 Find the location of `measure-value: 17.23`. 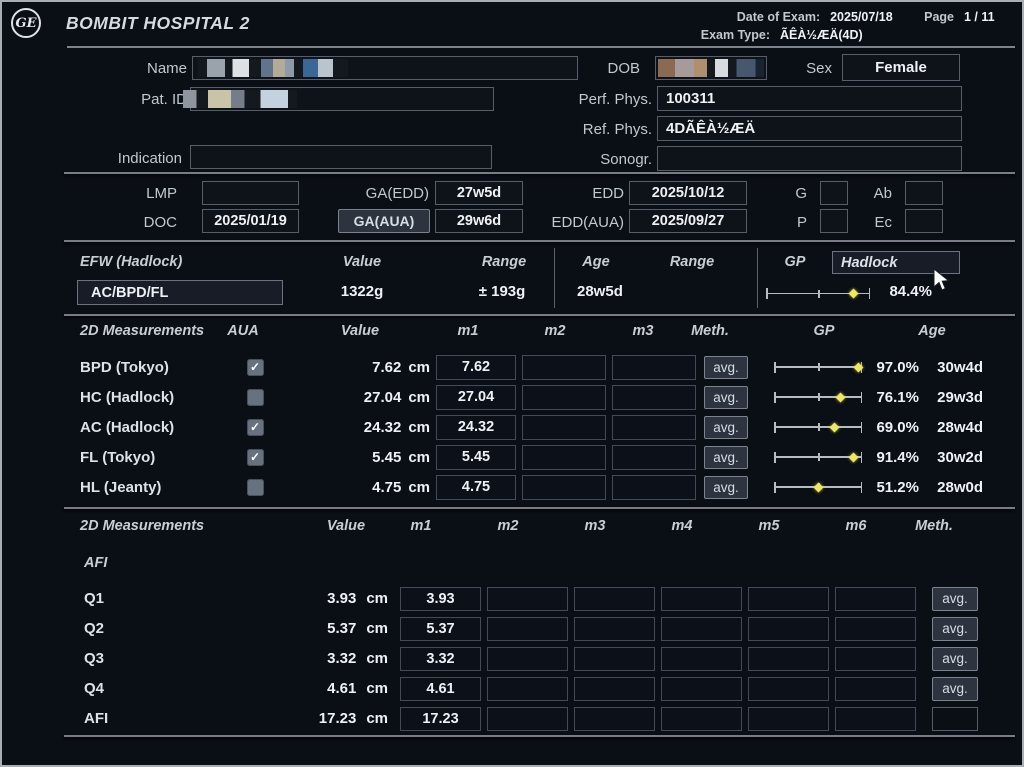

measure-value: 17.23 is located at coordinates (337, 718).